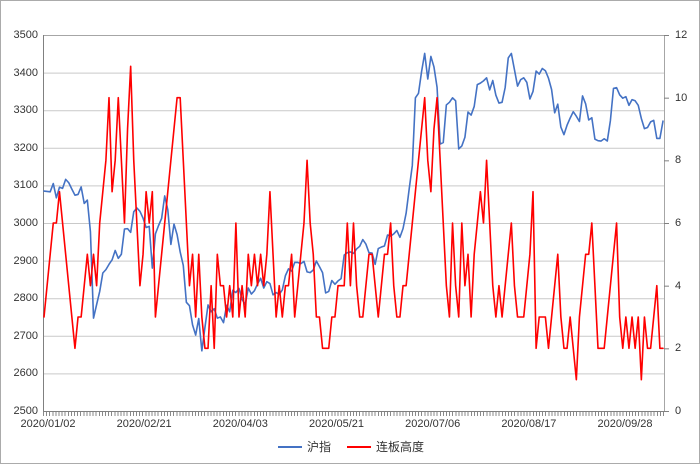 The height and width of the screenshot is (464, 700). What do you see at coordinates (25, 298) in the screenshot?
I see `left-axis-tick-label: 2800` at bounding box center [25, 298].